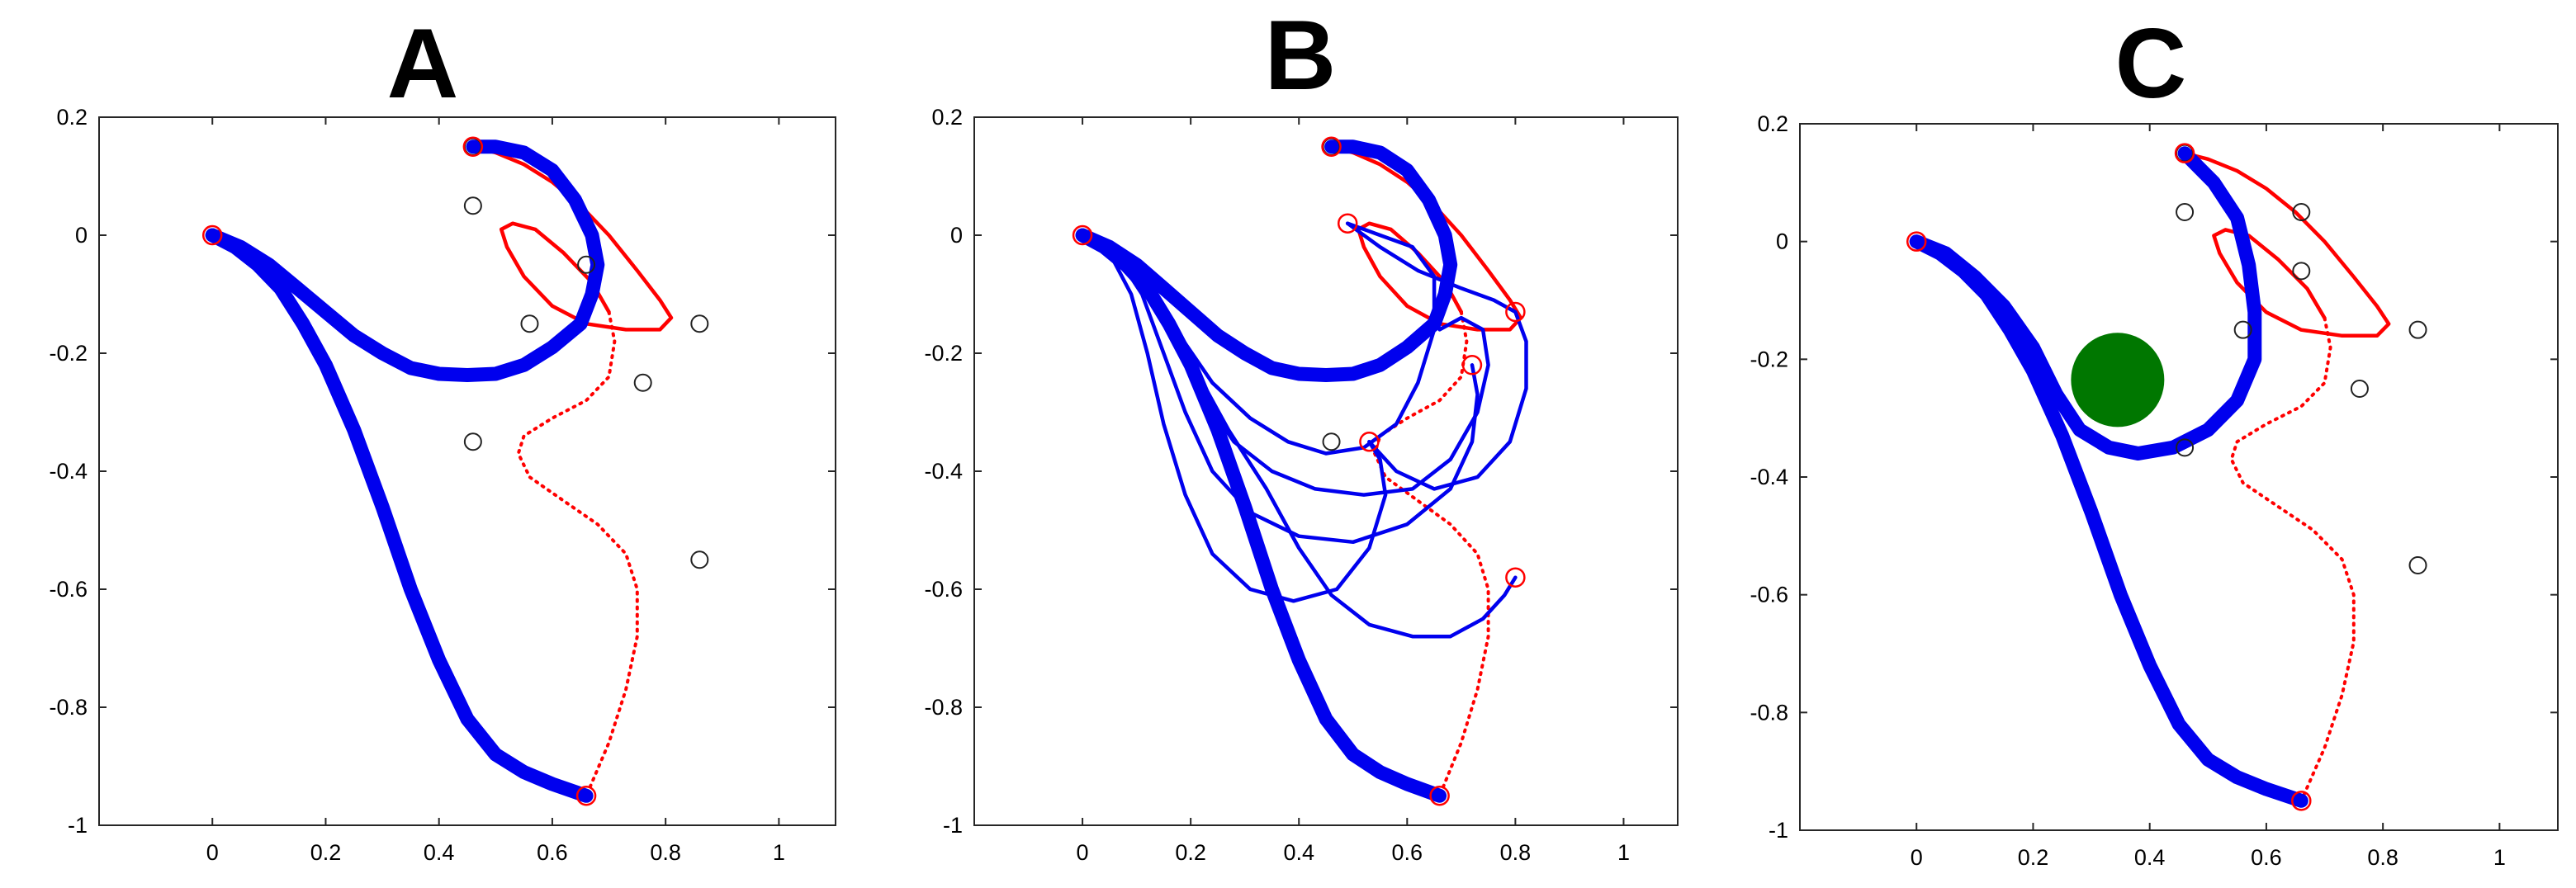 The image size is (2576, 888). What do you see at coordinates (2151, 64) in the screenshot?
I see `panel-label: C` at bounding box center [2151, 64].